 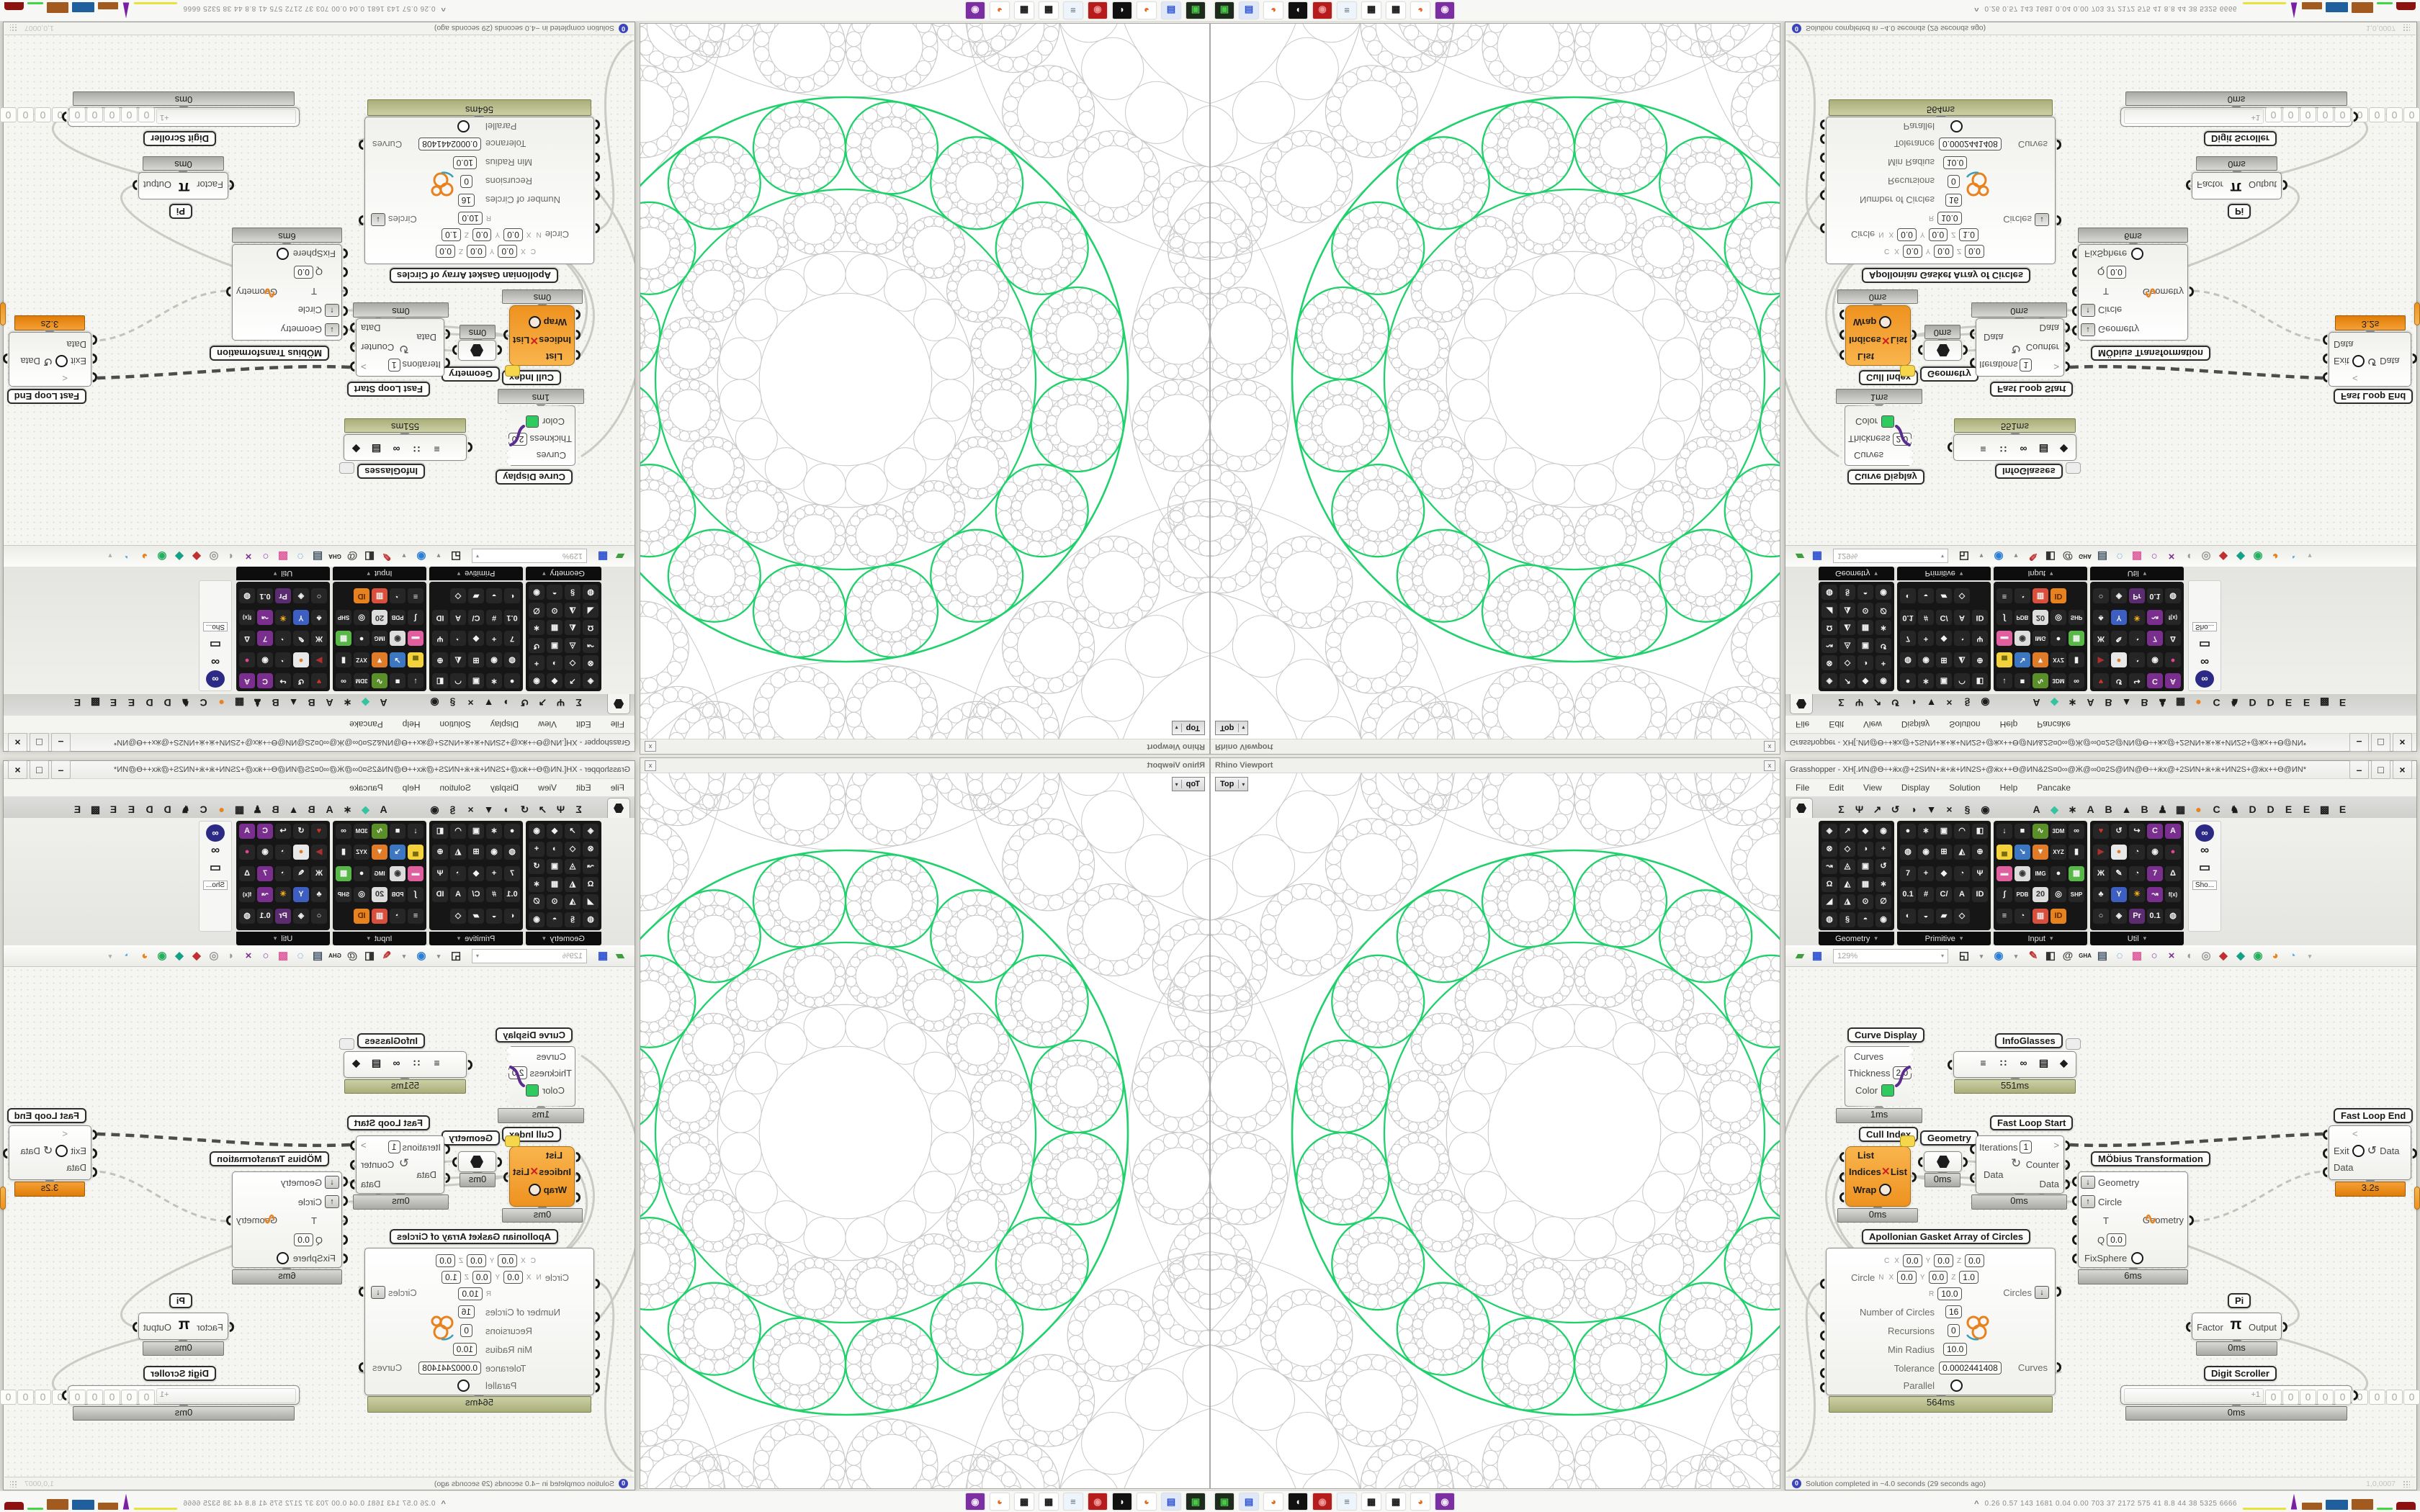 I want to click on icon-tile: ↓, so click(x=2004, y=831).